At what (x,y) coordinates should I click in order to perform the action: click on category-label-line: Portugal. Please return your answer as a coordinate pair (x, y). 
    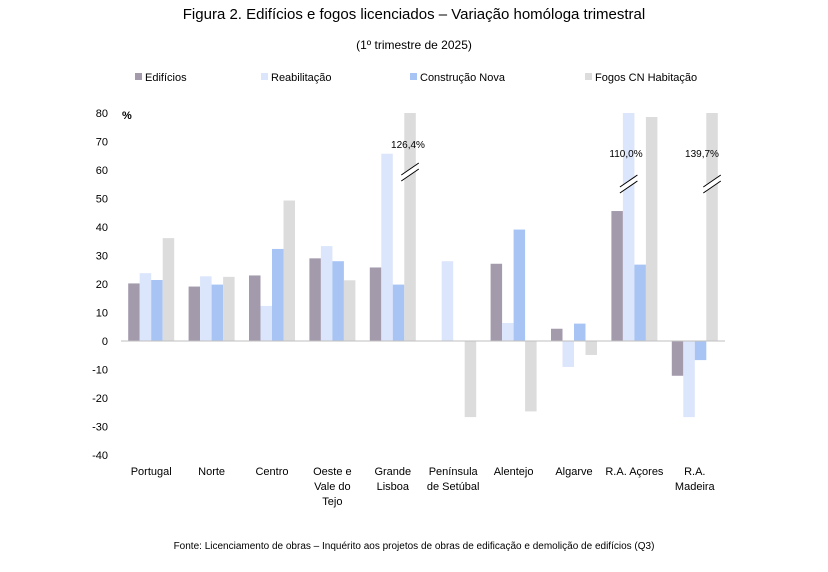
    Looking at the image, I should click on (151, 472).